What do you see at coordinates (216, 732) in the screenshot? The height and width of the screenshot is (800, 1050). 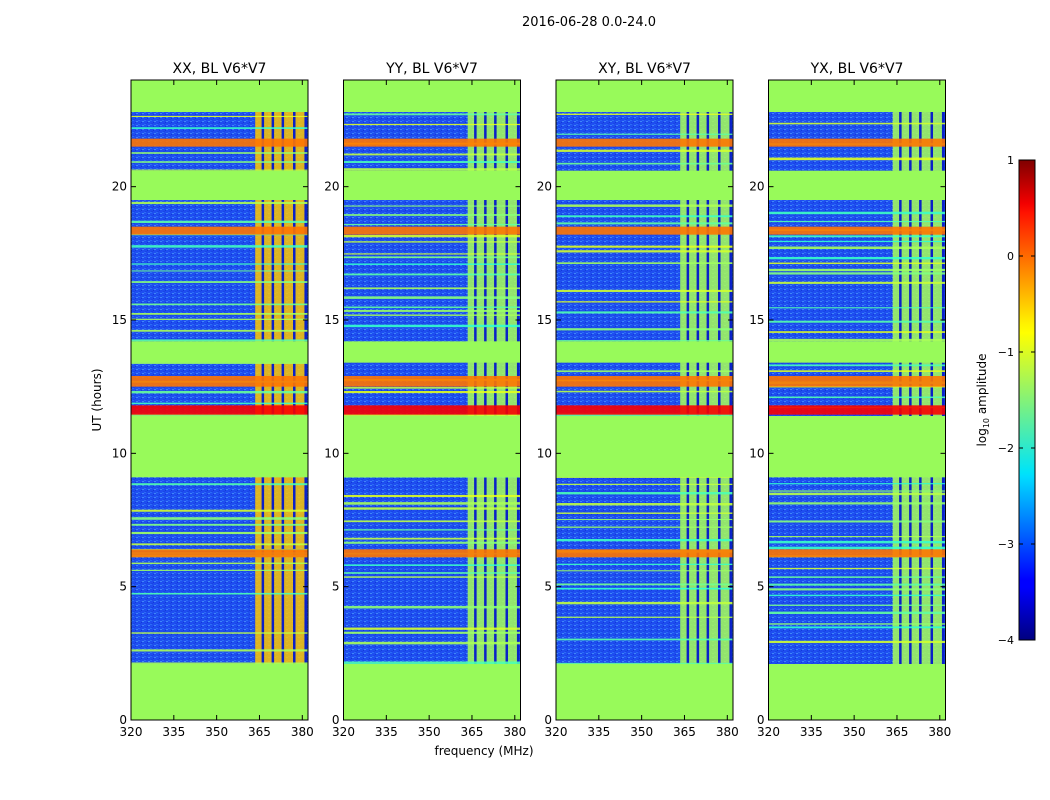 I see `x-tick-label: 350` at bounding box center [216, 732].